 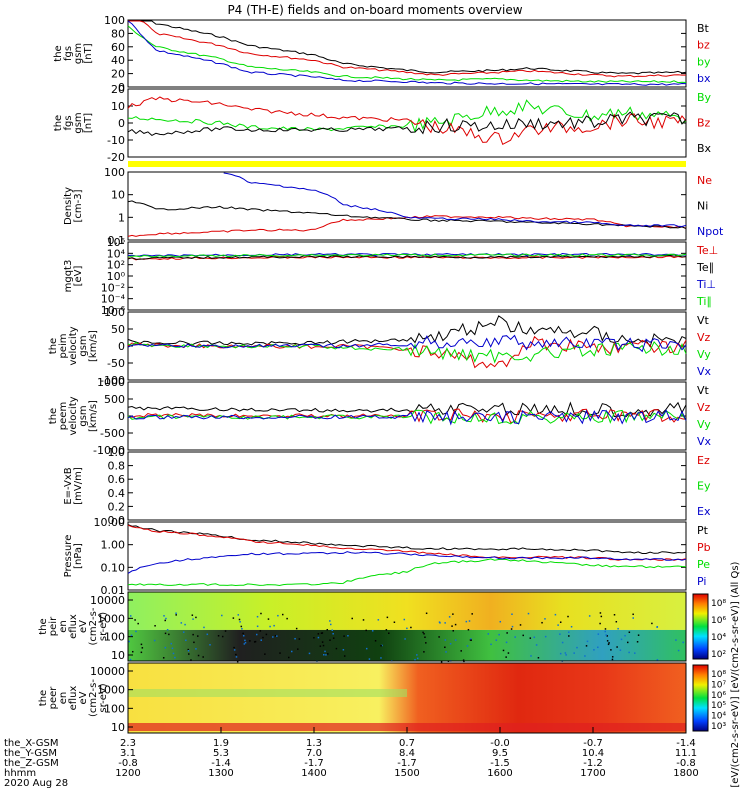 I want to click on y-tick-label: 10⁻⁴, so click(x=113, y=299).